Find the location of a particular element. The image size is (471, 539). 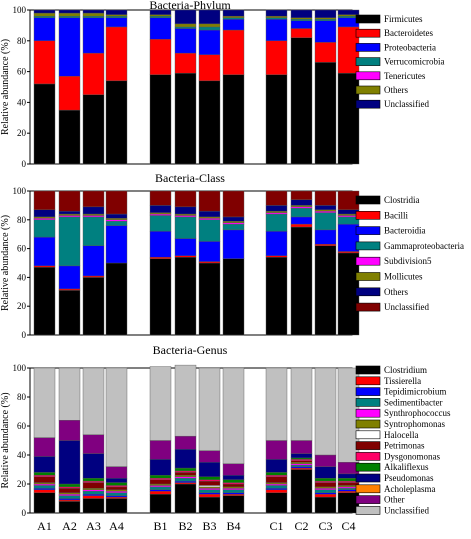

panel-2-y-axis-label: Relative abundance (%) is located at coordinates (5, 263).